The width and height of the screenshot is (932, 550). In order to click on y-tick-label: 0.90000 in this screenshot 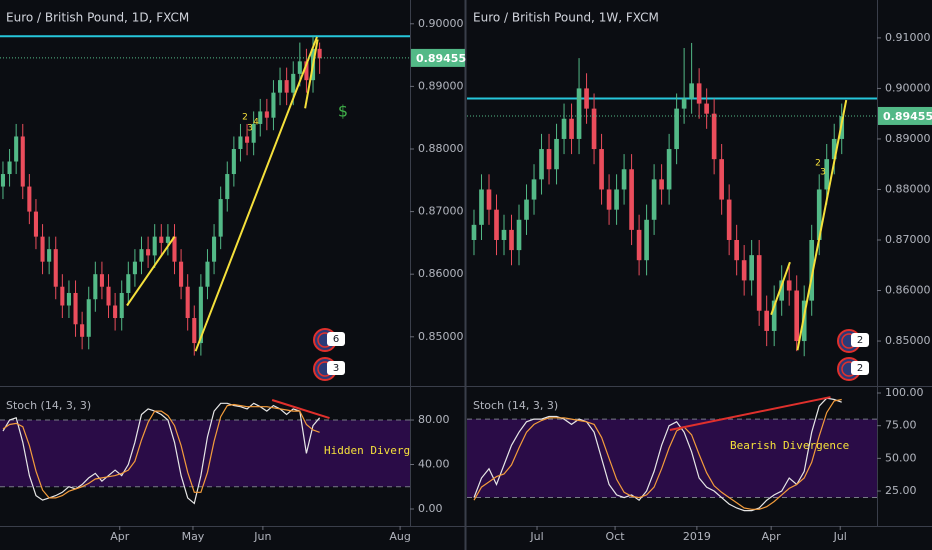, I will do `click(908, 87)`.